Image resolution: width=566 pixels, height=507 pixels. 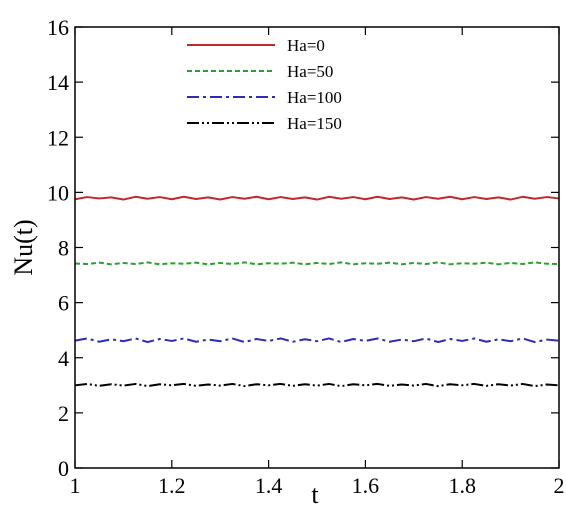 What do you see at coordinates (63, 248) in the screenshot?
I see `y-tick-label: 8` at bounding box center [63, 248].